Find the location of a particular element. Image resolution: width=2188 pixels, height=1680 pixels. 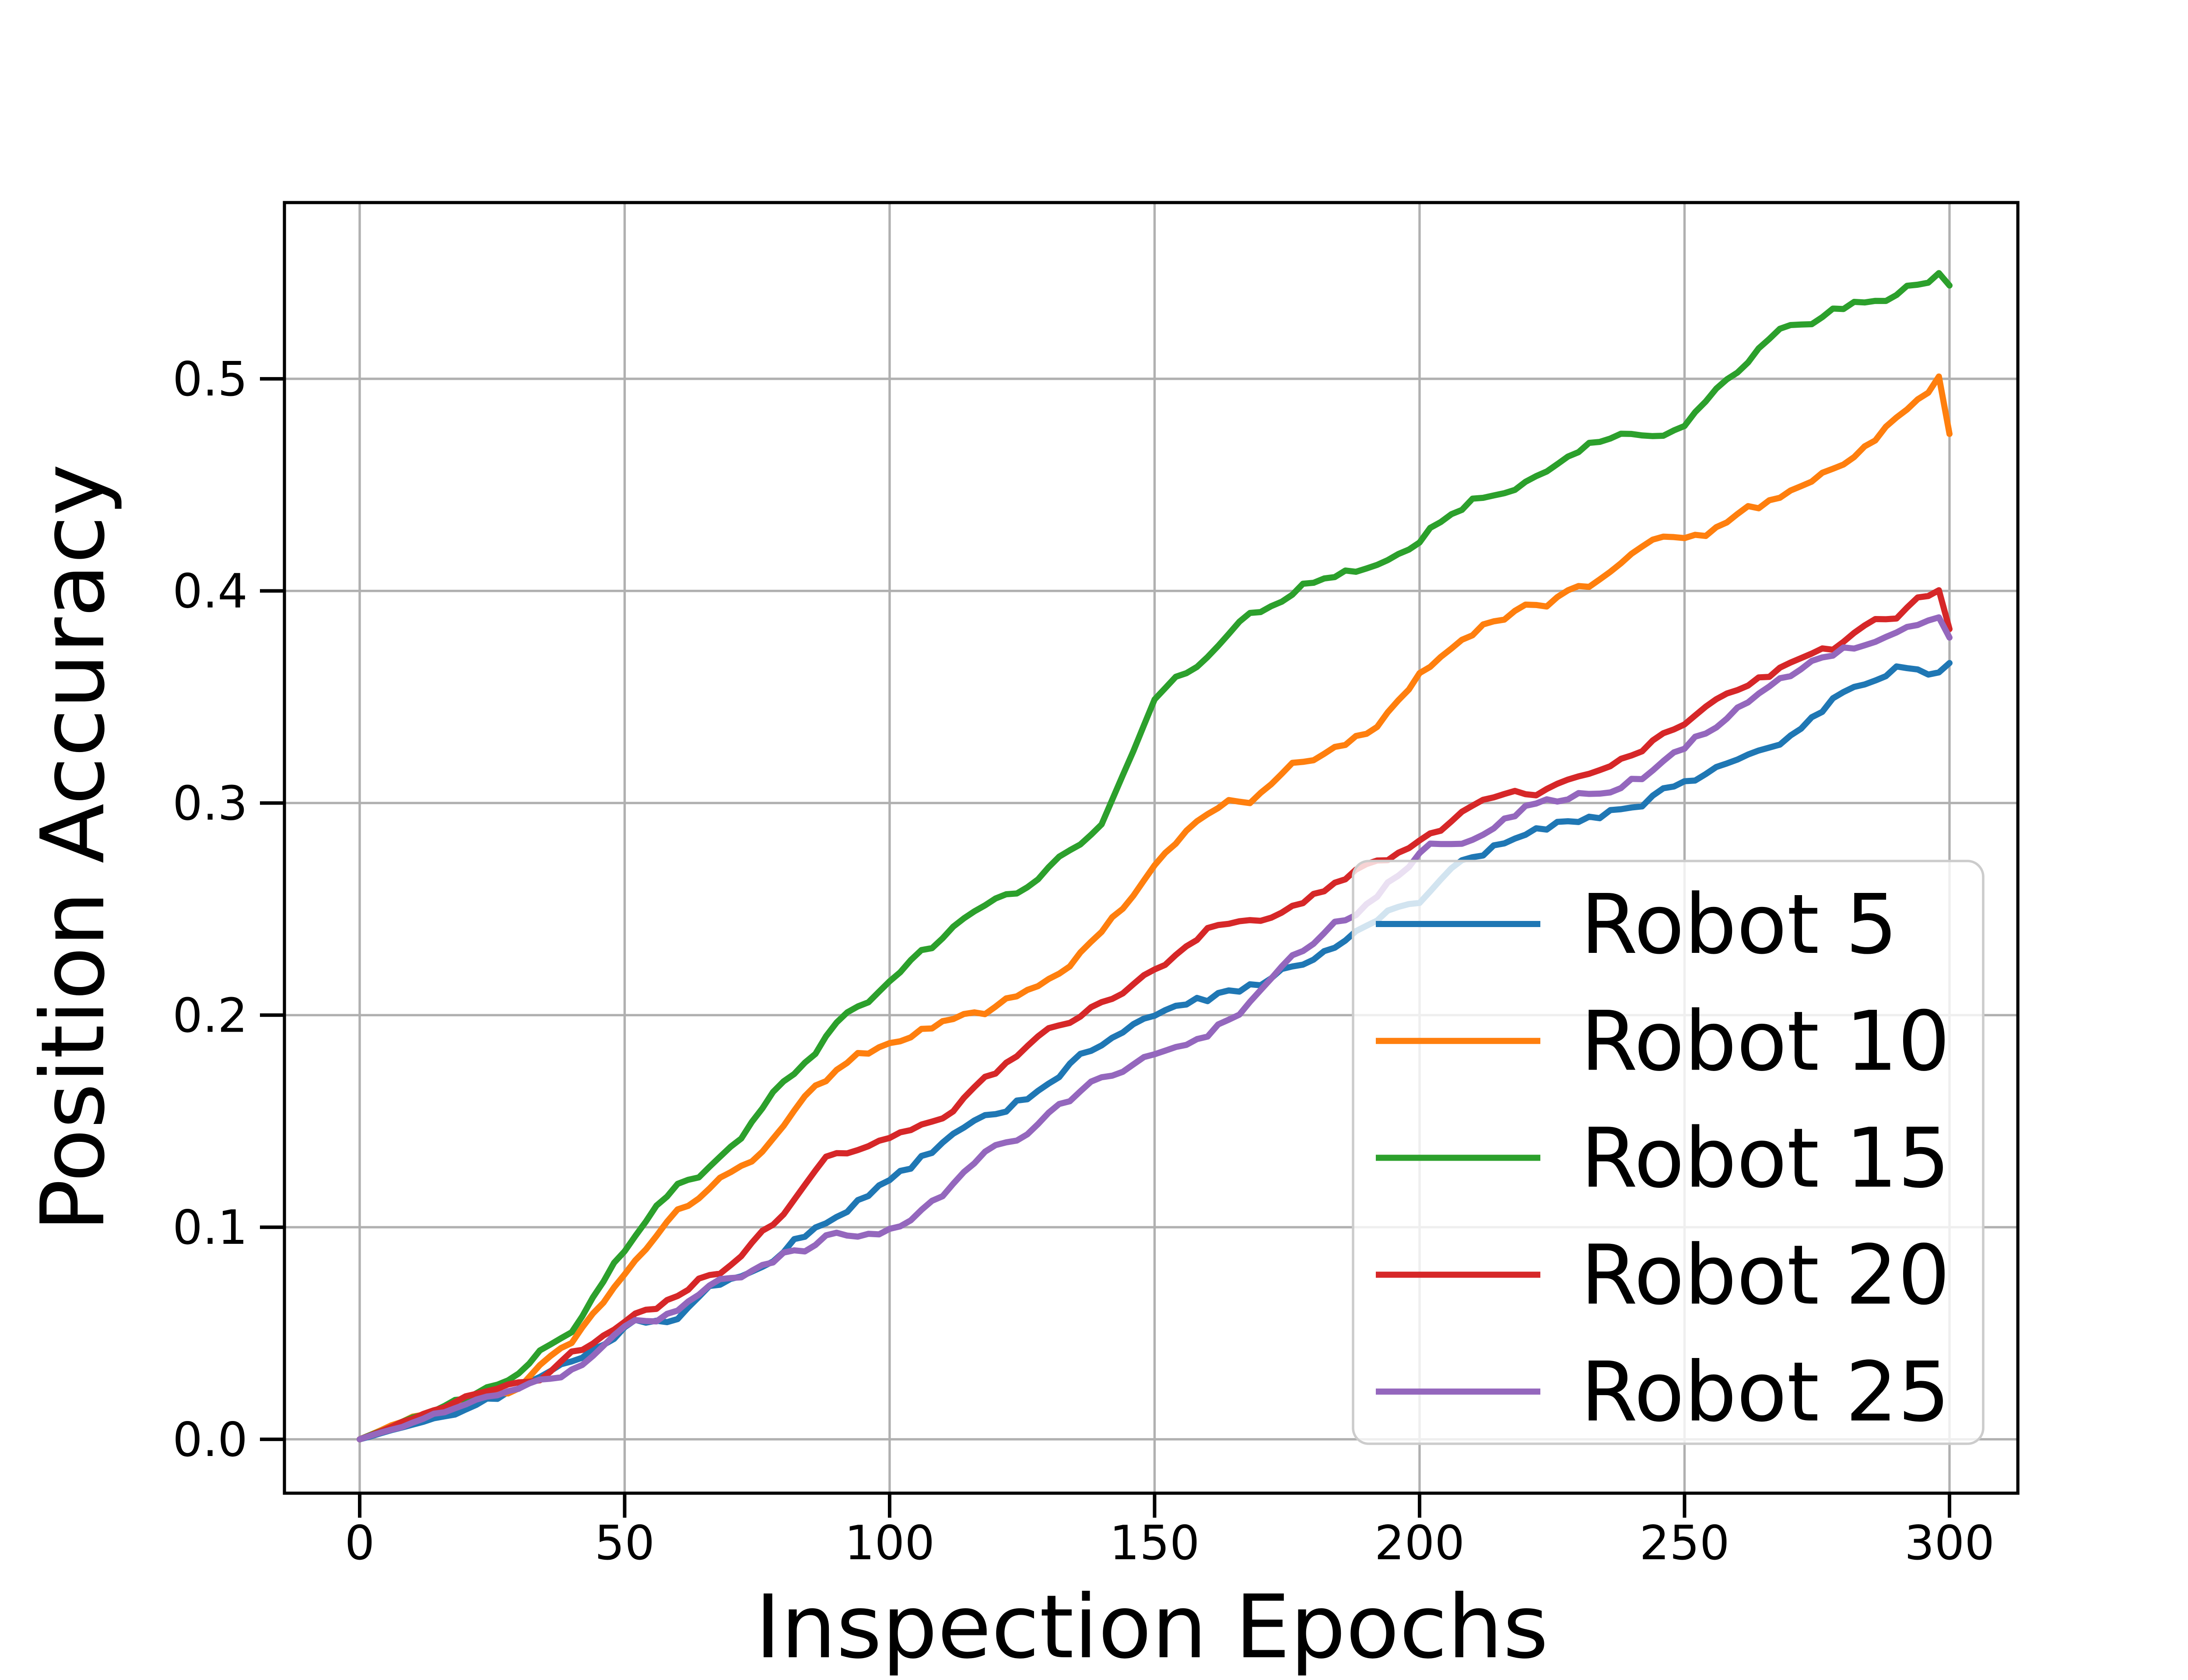

y-tick-label: 0.0 is located at coordinates (210, 1440).